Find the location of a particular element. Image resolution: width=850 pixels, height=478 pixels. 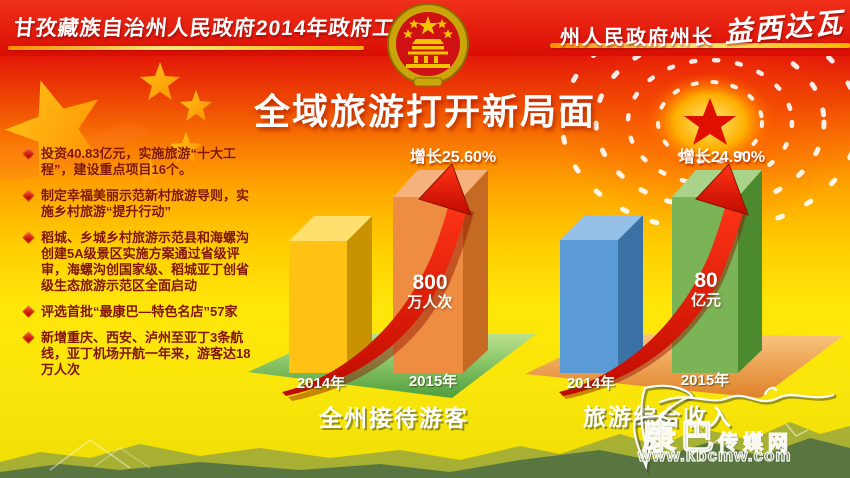

chart1-value: 800 is located at coordinates (430, 282).